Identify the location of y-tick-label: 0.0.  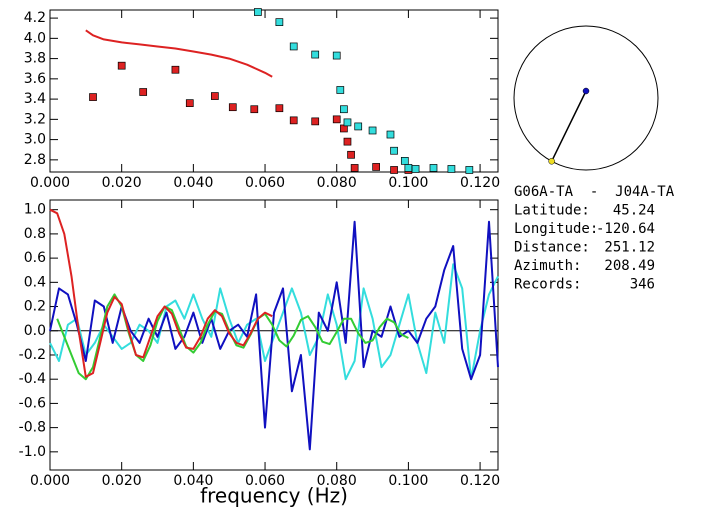
(35, 331).